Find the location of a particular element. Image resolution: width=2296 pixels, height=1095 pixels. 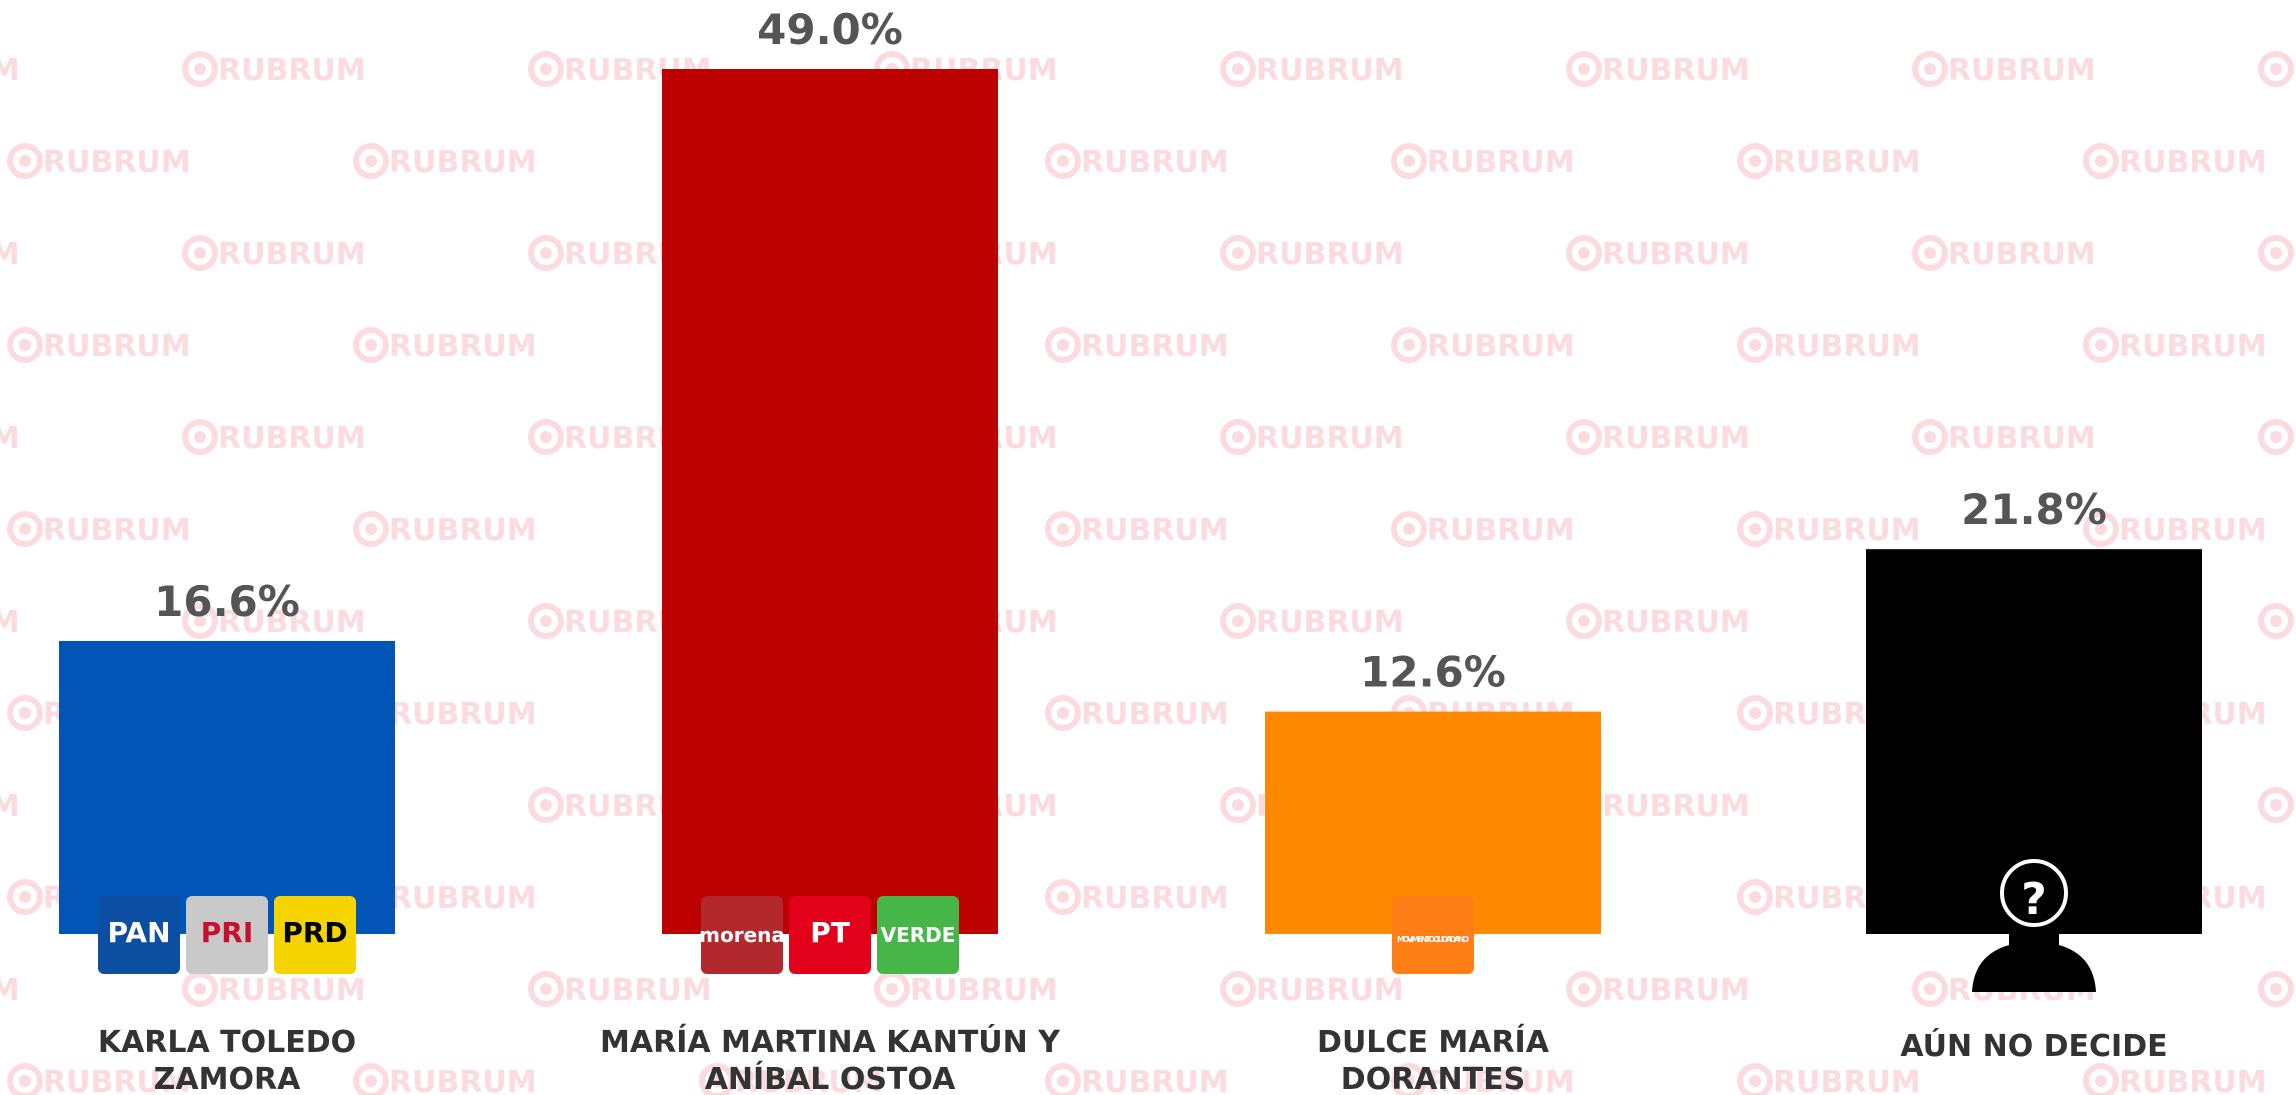

category-label: DULCE MARÍA DORANTES is located at coordinates (1433, 1060).